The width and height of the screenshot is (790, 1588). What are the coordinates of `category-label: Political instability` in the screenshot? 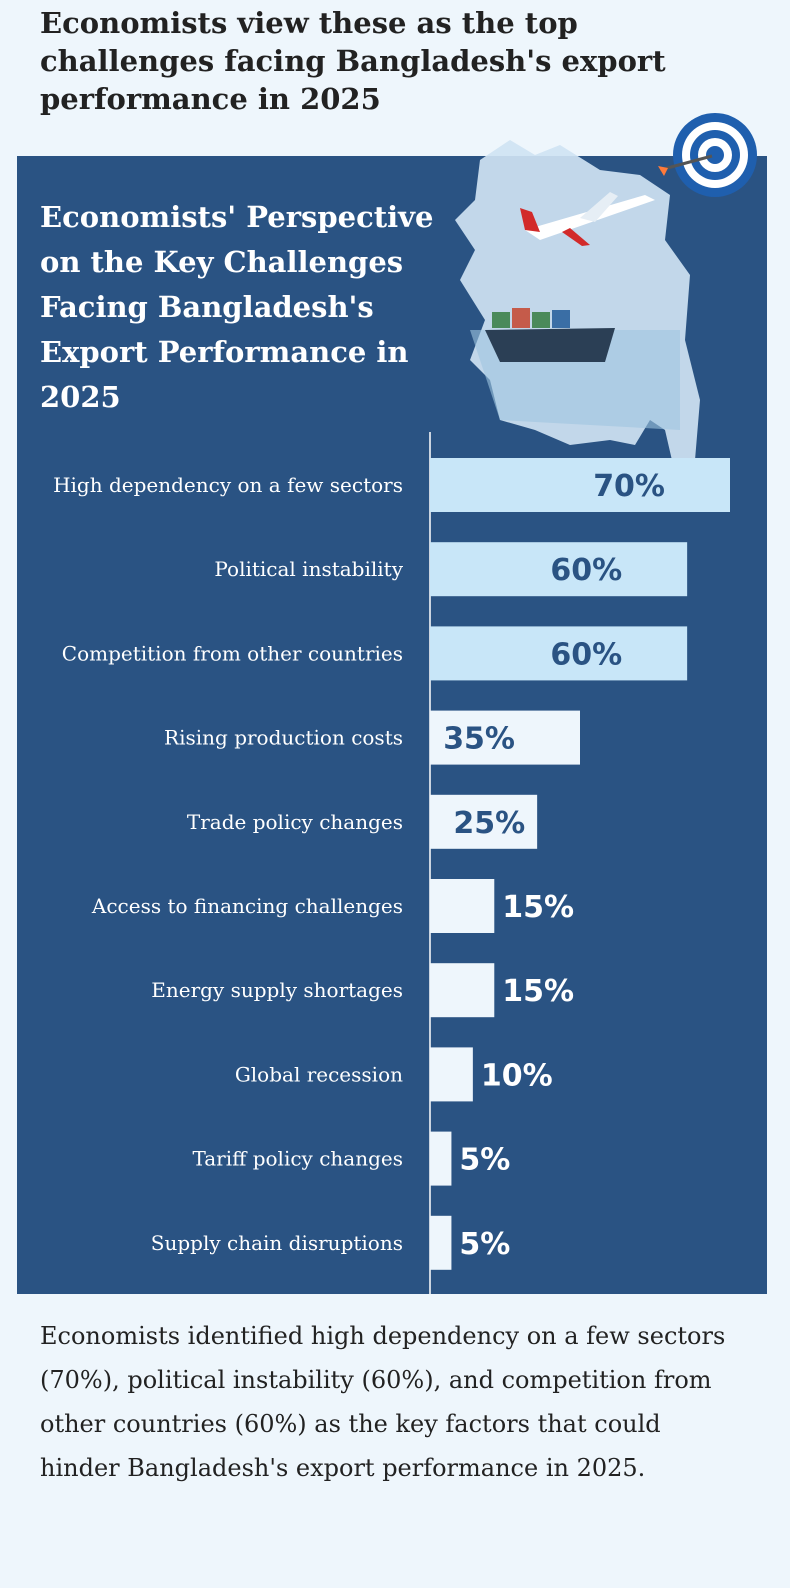 It's located at (308, 569).